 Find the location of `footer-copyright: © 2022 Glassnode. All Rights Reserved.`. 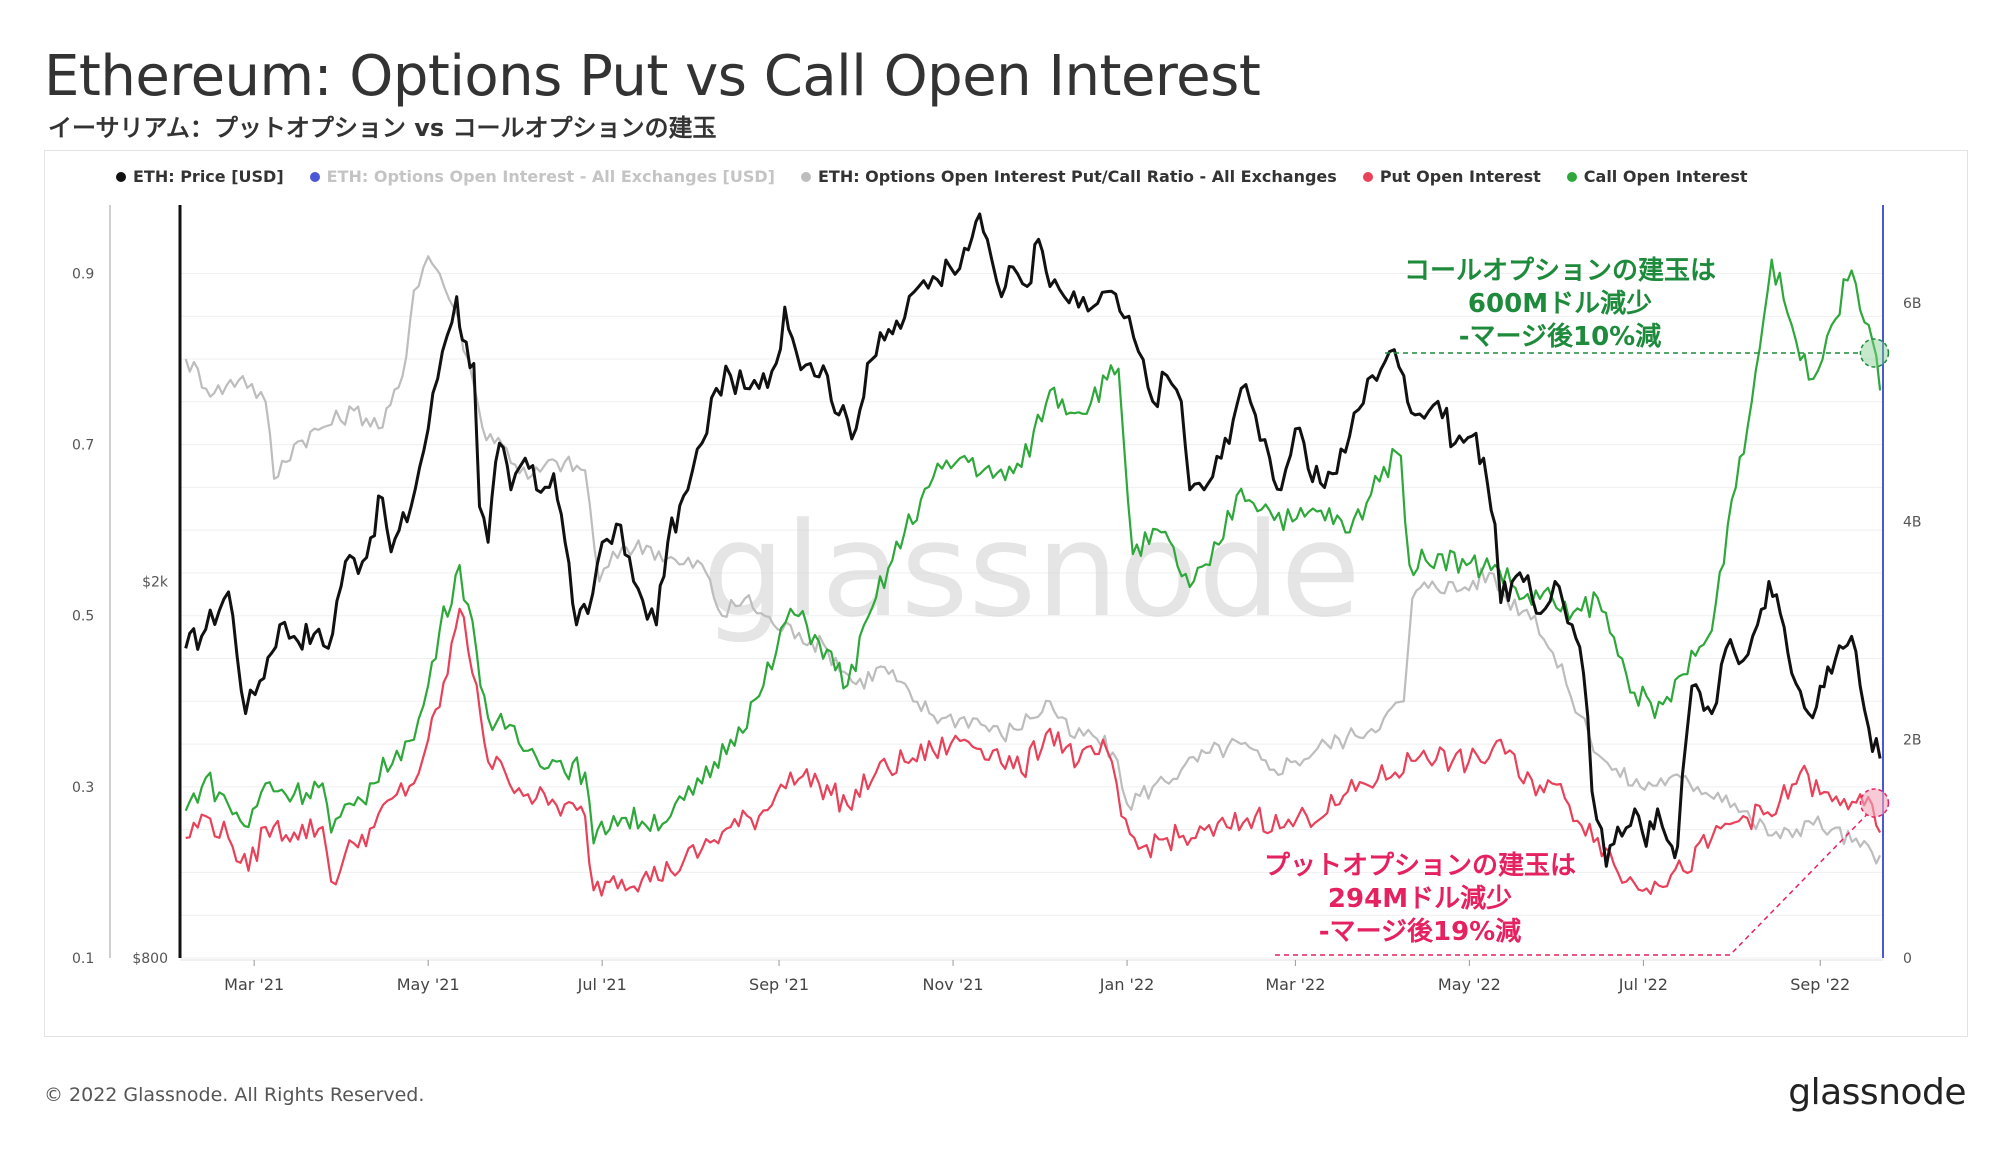

footer-copyright: © 2022 Glassnode. All Rights Reserved. is located at coordinates (234, 1095).